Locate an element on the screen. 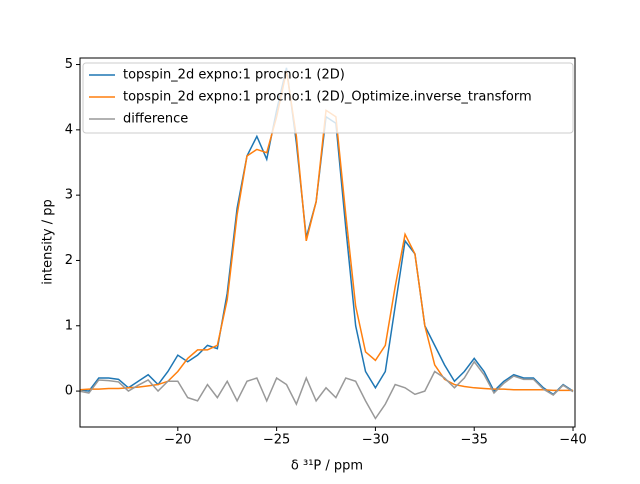  data-line is located at coordinates (327, 390).